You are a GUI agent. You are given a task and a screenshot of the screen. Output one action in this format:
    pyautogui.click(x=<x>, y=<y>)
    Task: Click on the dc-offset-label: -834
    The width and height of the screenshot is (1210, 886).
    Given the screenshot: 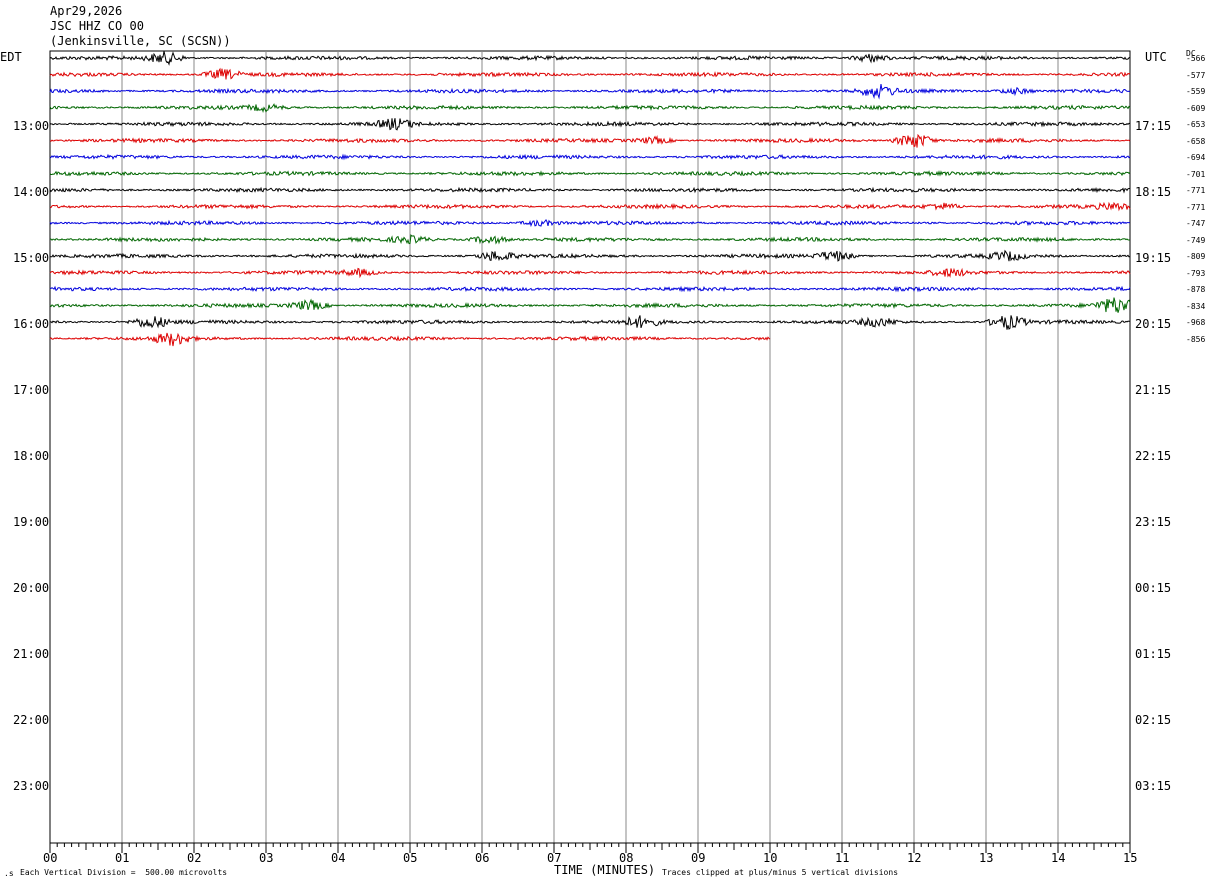 What is the action you would take?
    pyautogui.click(x=1196, y=306)
    